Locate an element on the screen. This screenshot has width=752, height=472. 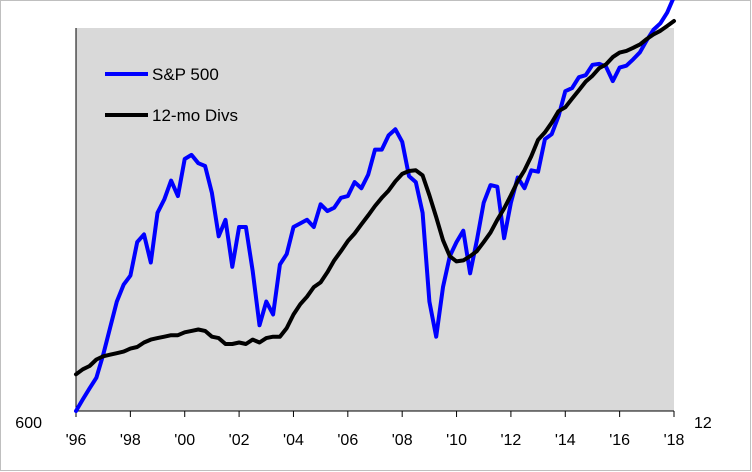
legend: S&P 500 12-mo Divs is located at coordinates (171, 95).